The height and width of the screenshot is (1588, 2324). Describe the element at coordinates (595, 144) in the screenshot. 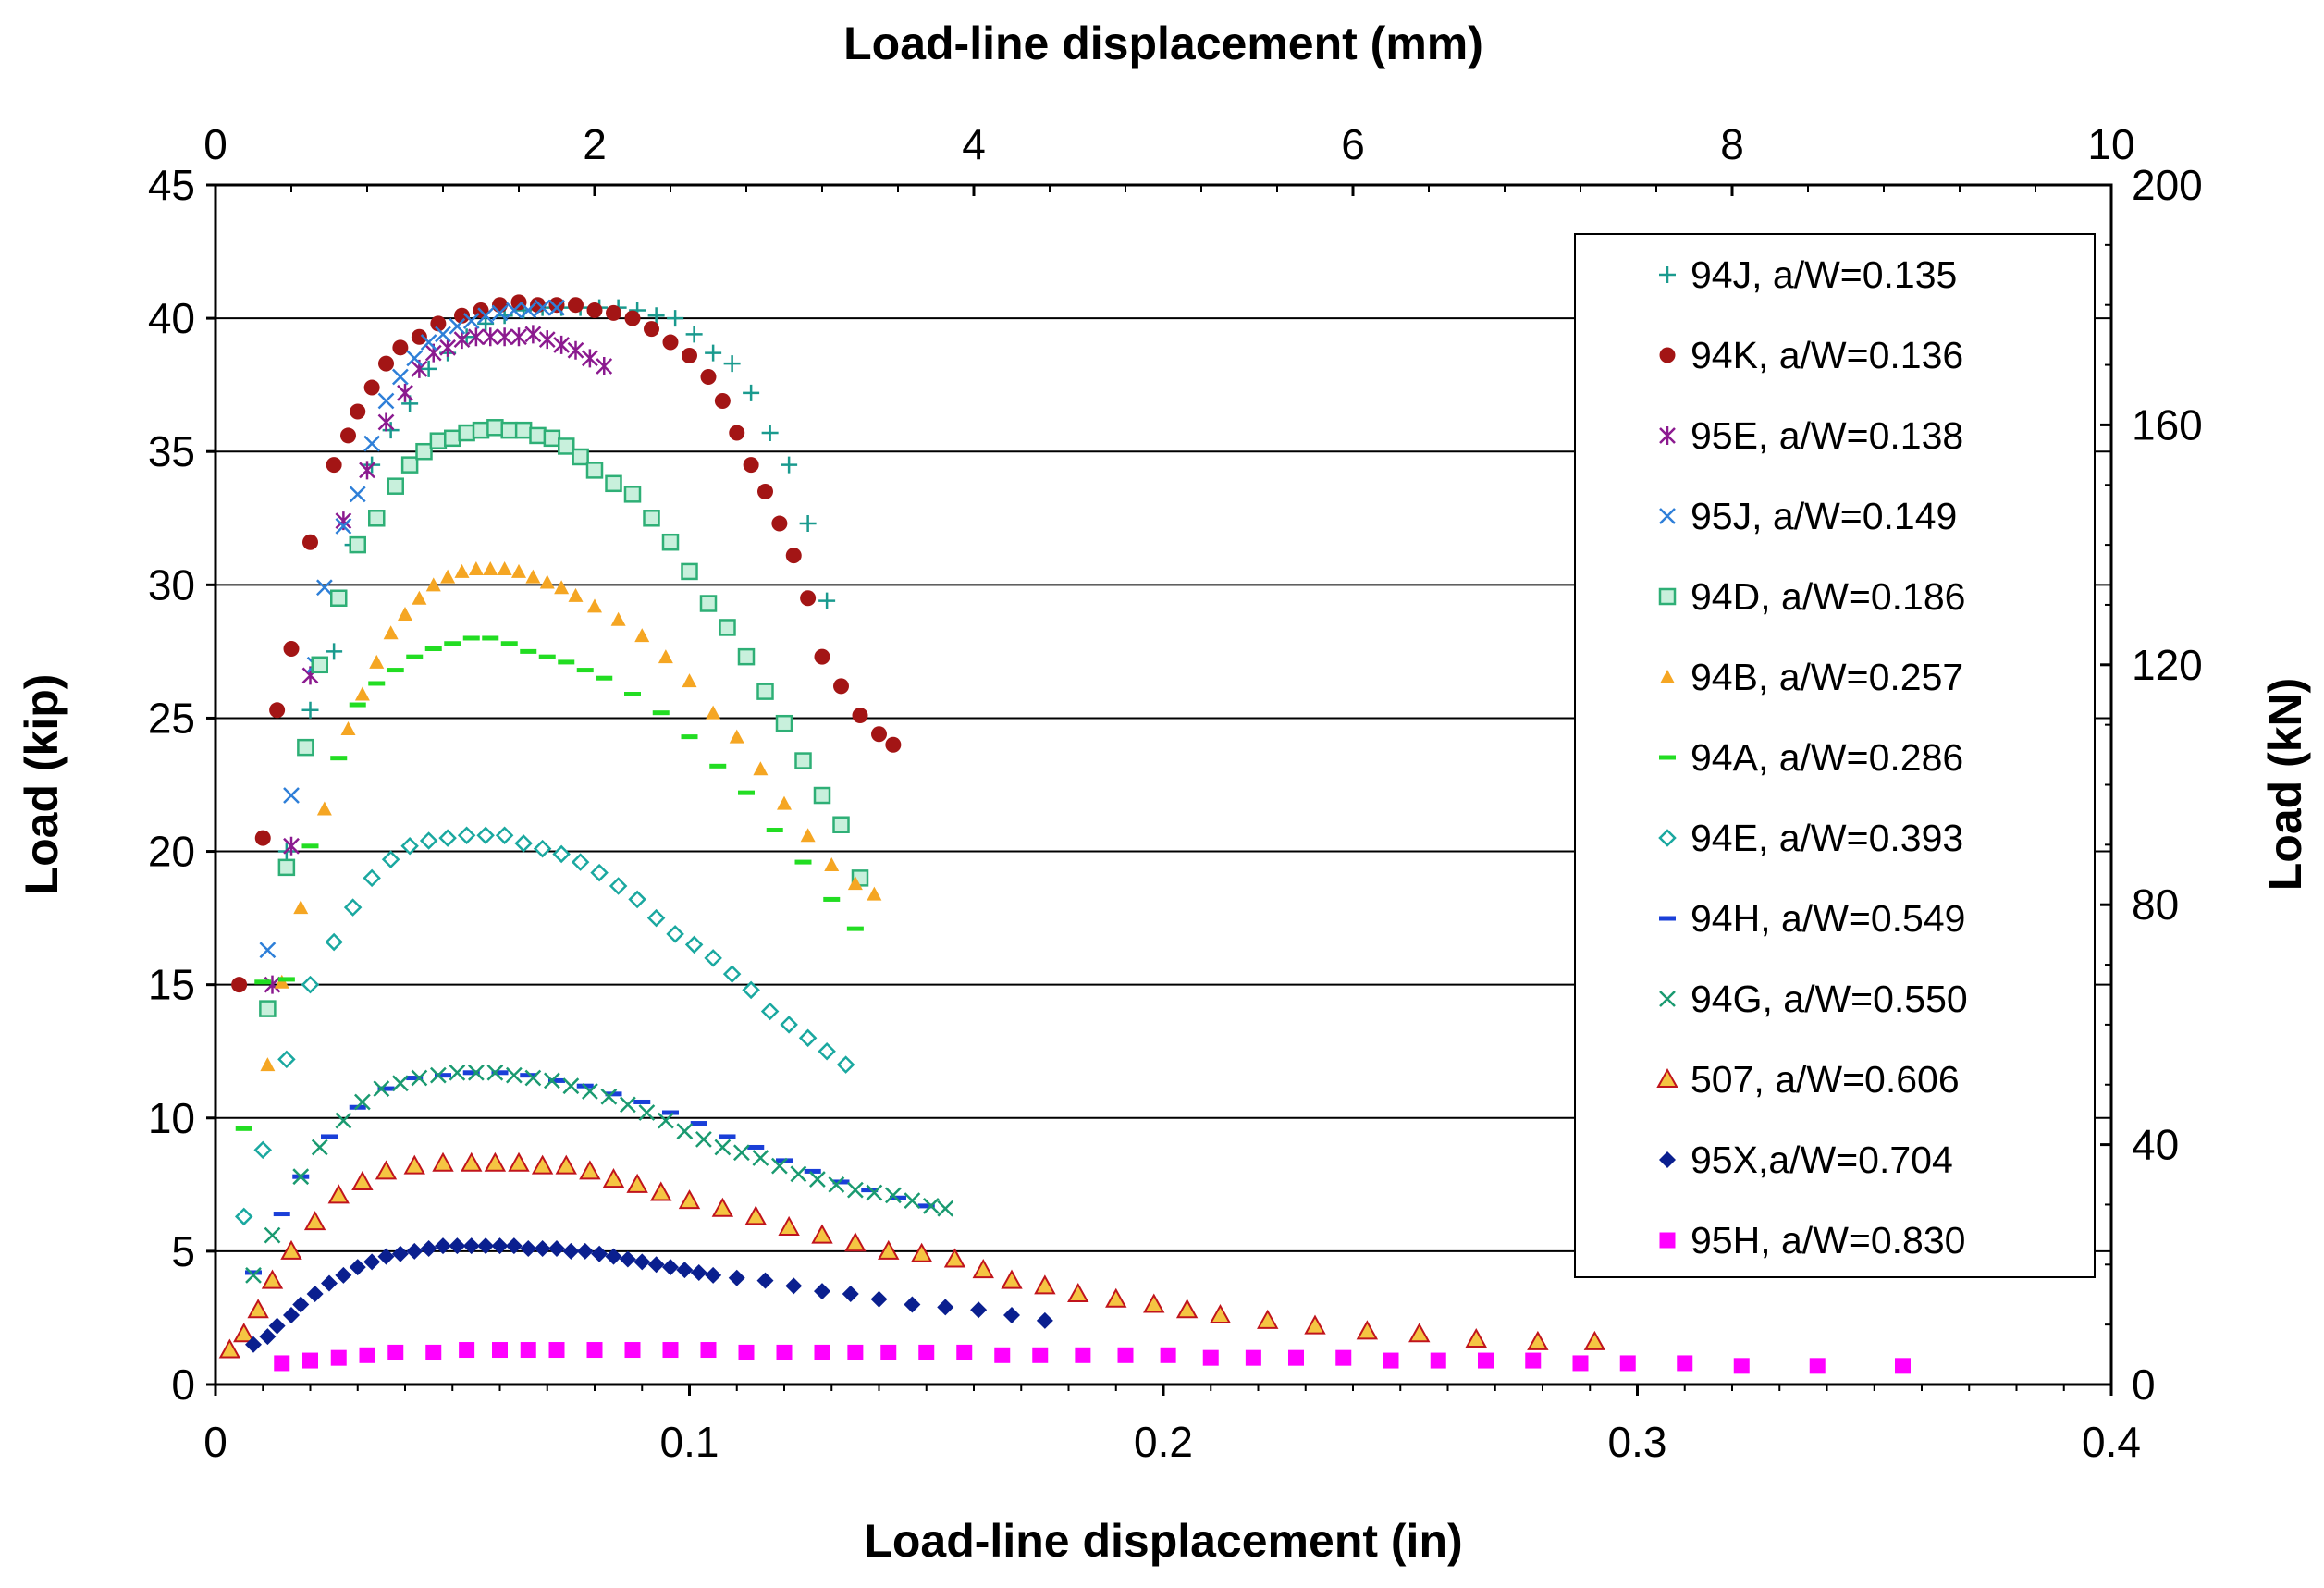

I see `x2-tick-label: 2` at that location.